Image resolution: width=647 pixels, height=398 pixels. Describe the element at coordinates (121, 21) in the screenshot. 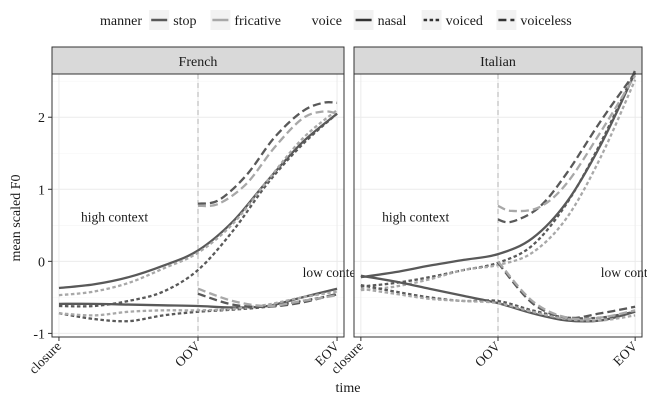

I see `legend-title-manner: manner` at that location.